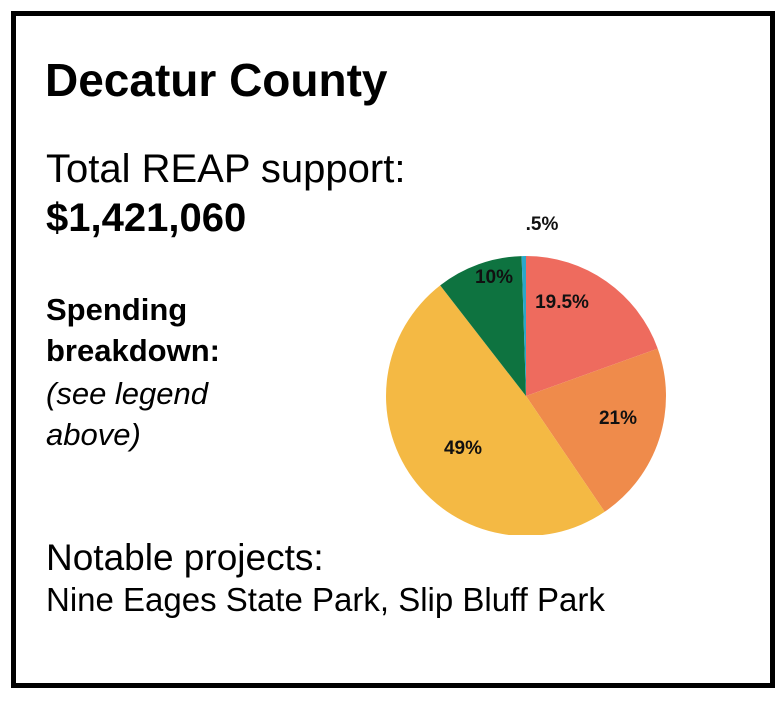 Image resolution: width=782 pixels, height=701 pixels. I want to click on total-support-value: $1,421,060, so click(146, 218).